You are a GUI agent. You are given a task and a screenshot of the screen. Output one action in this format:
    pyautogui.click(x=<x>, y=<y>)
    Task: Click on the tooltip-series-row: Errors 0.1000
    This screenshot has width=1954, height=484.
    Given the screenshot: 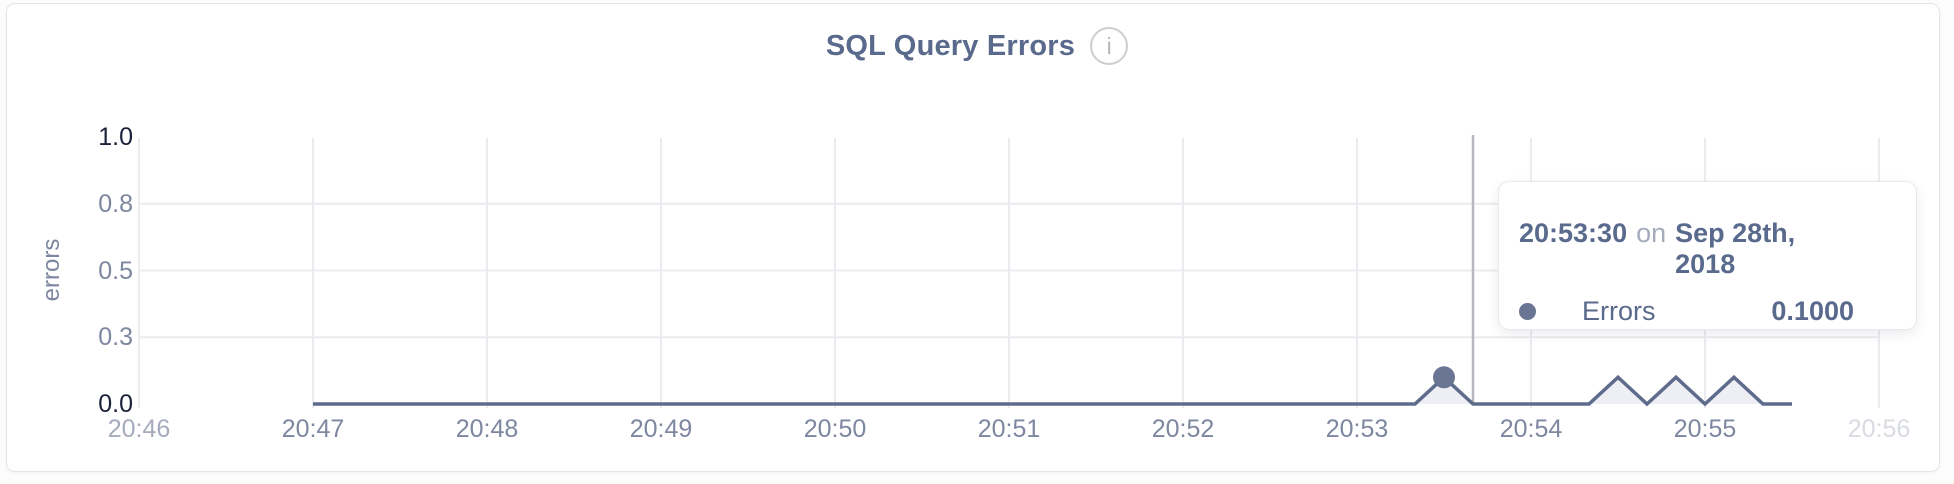 What is the action you would take?
    pyautogui.click(x=1686, y=311)
    